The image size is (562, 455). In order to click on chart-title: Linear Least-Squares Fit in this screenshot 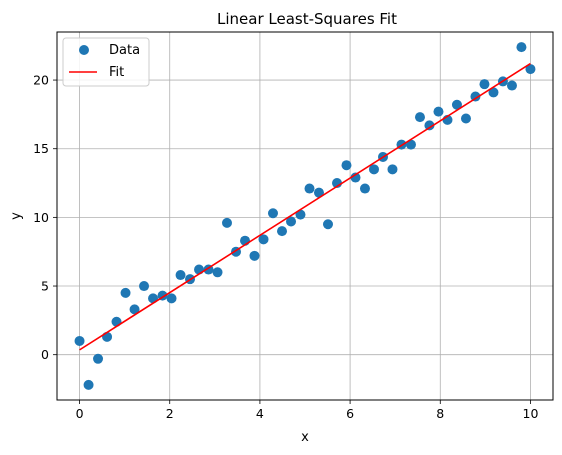, I will do `click(307, 19)`.